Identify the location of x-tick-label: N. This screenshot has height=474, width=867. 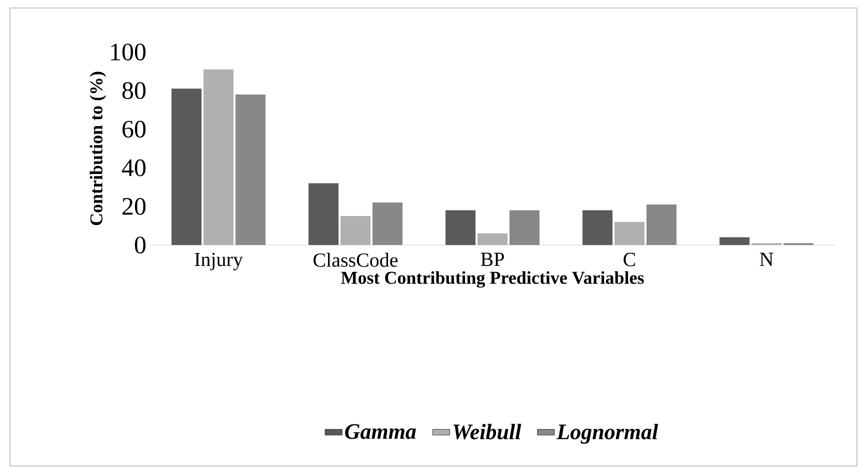
(767, 259).